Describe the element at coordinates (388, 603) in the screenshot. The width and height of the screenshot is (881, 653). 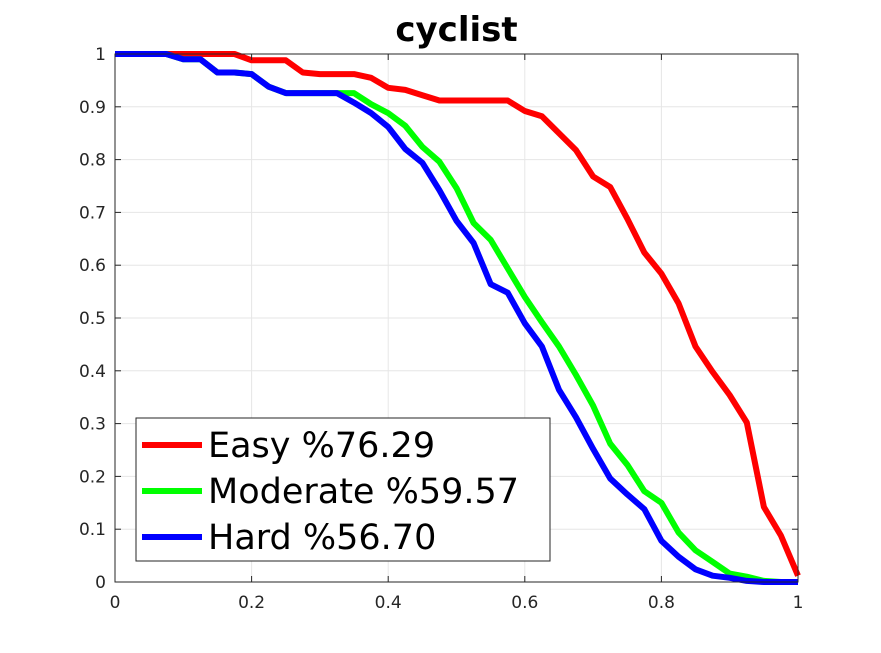
I see `x-tick-label: 0.4` at that location.